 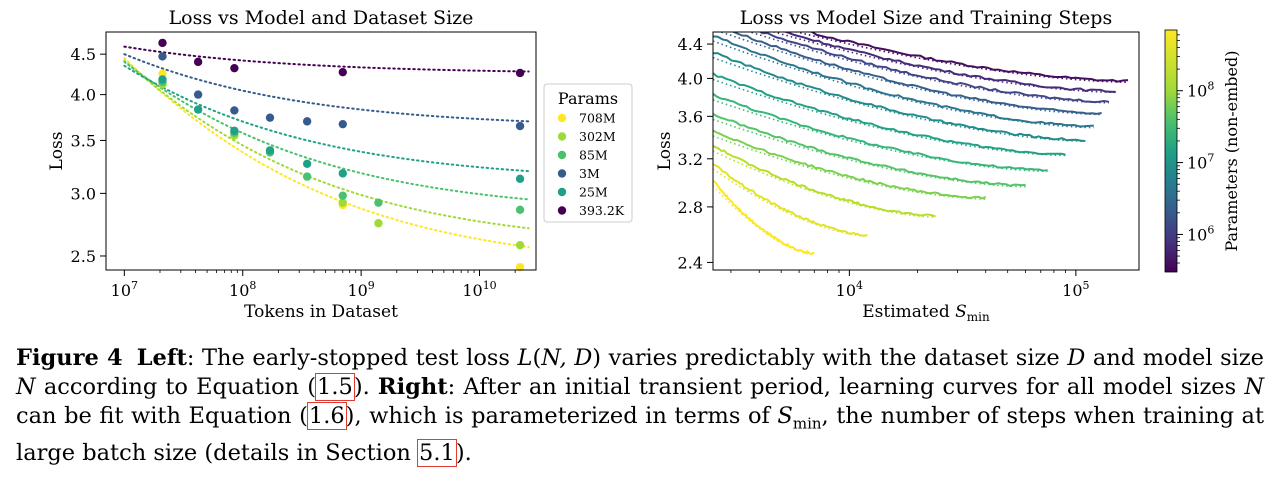 I want to click on equation-ref-link: 1.6, so click(x=326, y=416).